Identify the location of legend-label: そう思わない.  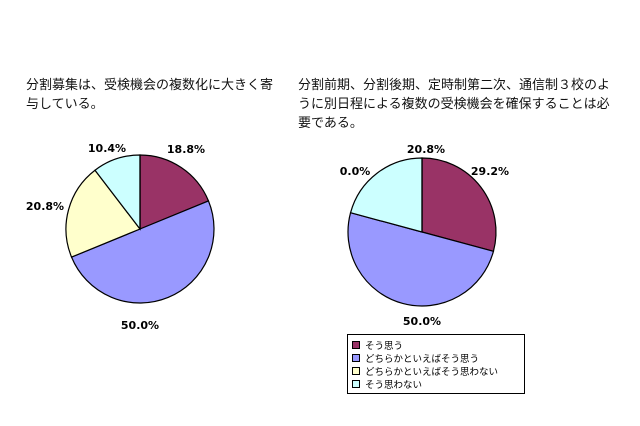
(394, 385).